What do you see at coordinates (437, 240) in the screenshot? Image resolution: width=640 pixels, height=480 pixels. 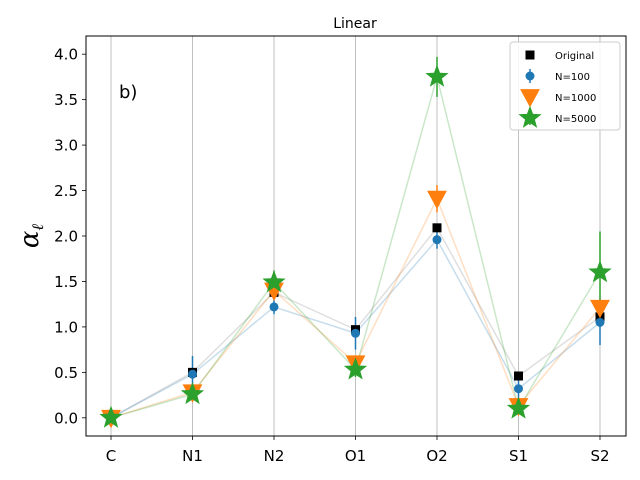 I see `point-N=100-O2` at bounding box center [437, 240].